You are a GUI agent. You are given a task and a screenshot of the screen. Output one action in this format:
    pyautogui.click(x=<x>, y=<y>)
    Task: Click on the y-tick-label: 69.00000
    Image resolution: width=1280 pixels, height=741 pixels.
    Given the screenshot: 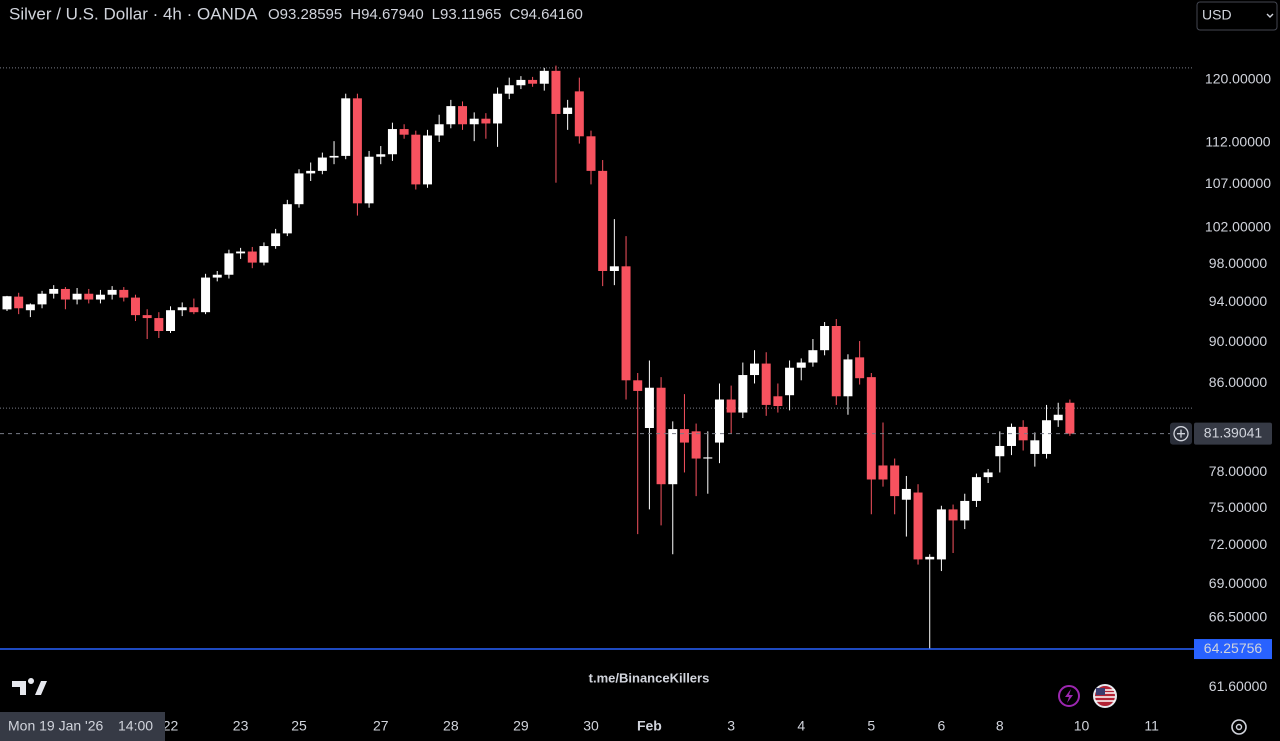 What is the action you would take?
    pyautogui.click(x=1238, y=583)
    